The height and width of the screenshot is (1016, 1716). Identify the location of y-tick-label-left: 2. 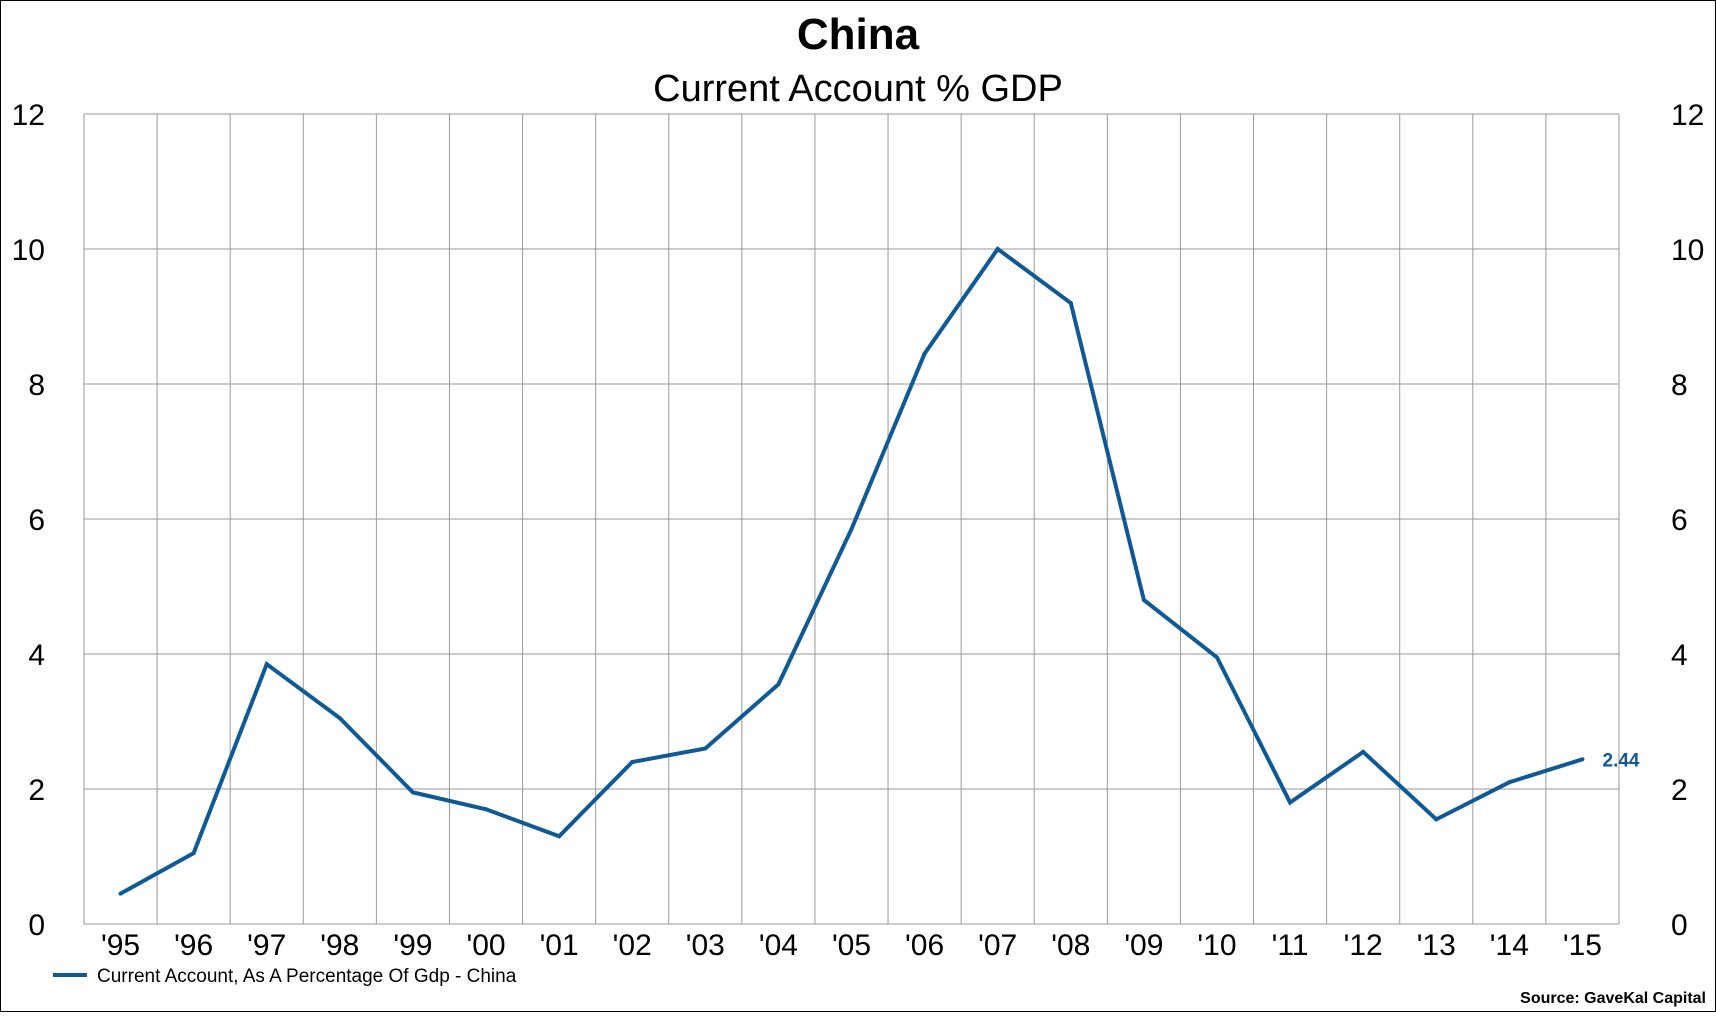
(36, 790).